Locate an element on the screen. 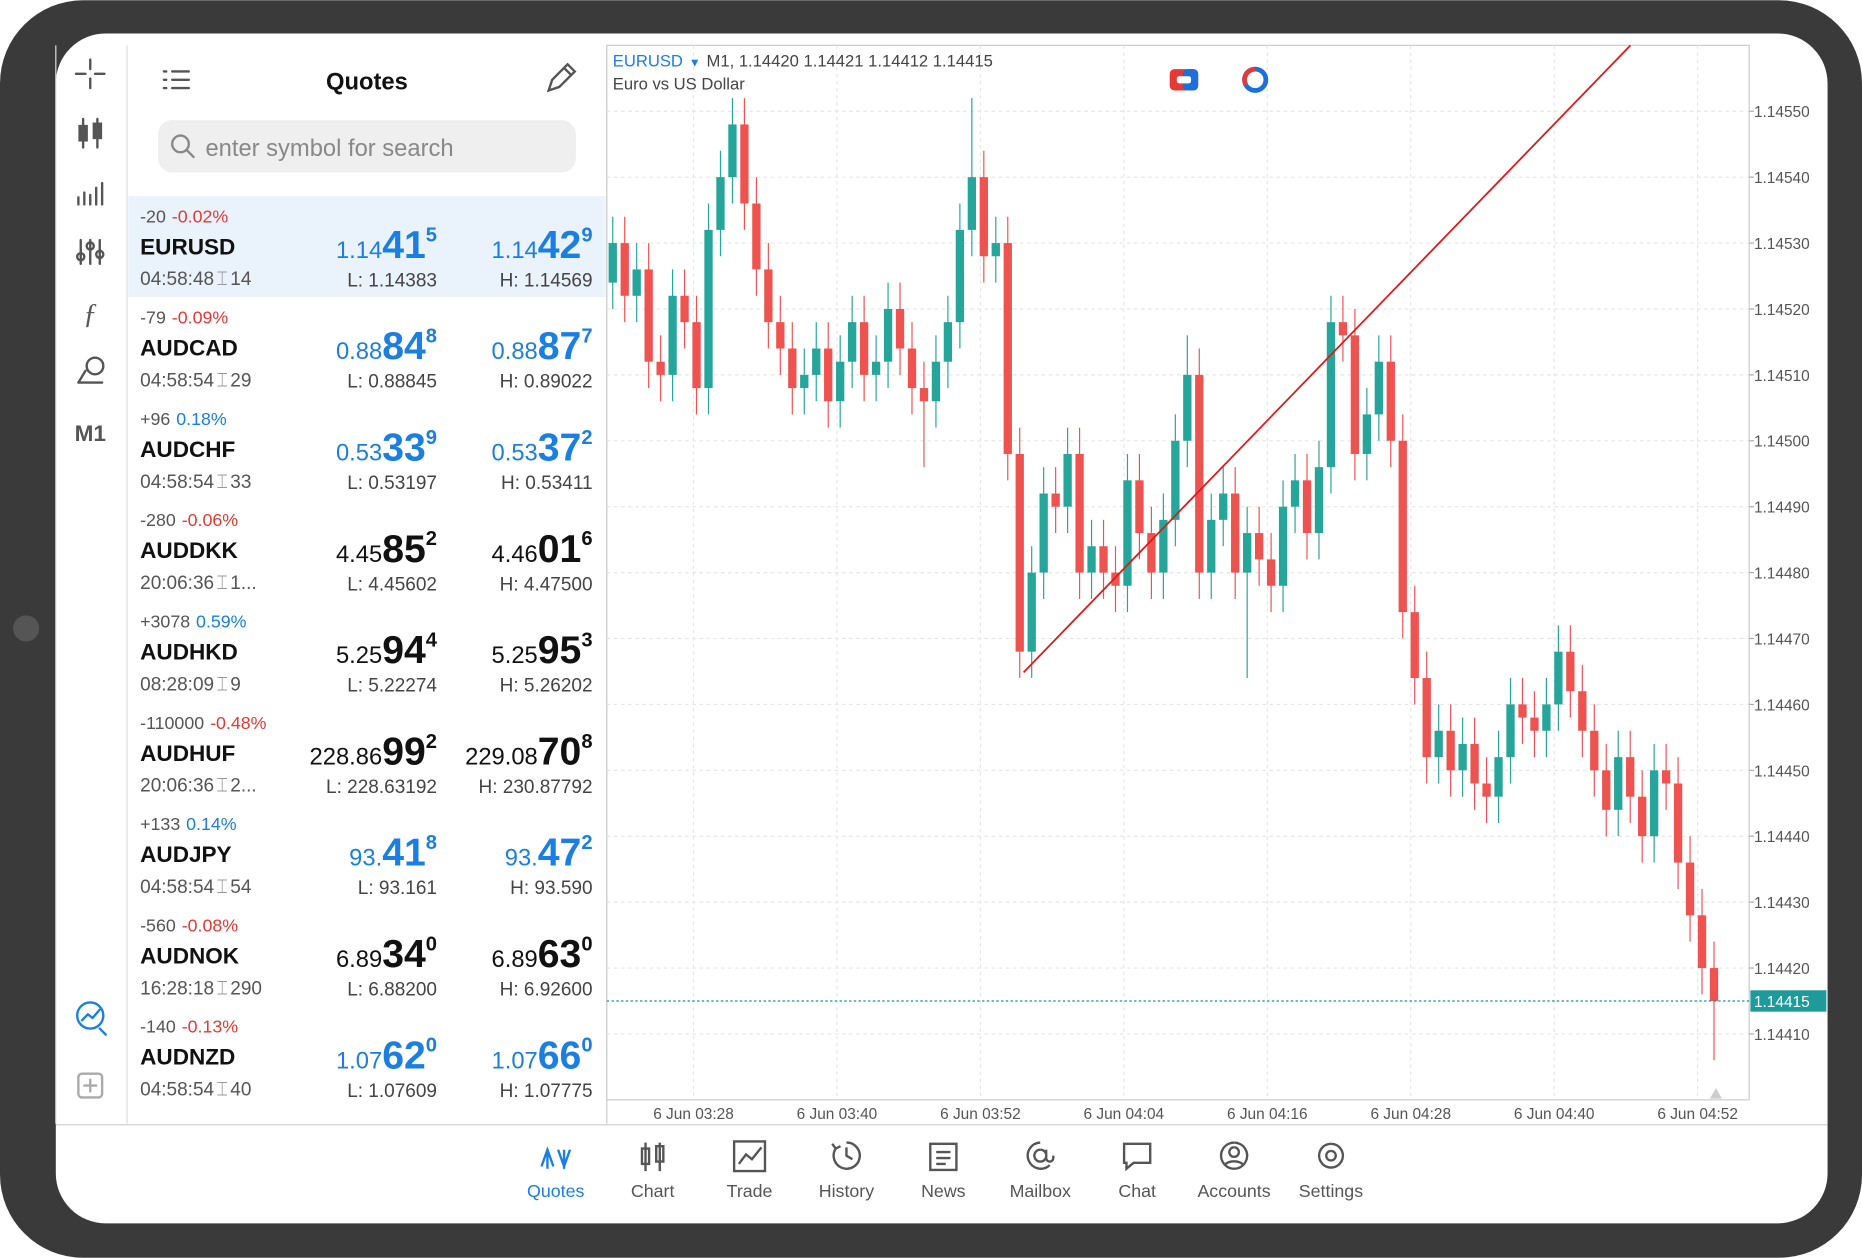 This screenshot has width=1862, height=1258. price-pips: 95 is located at coordinates (560, 650).